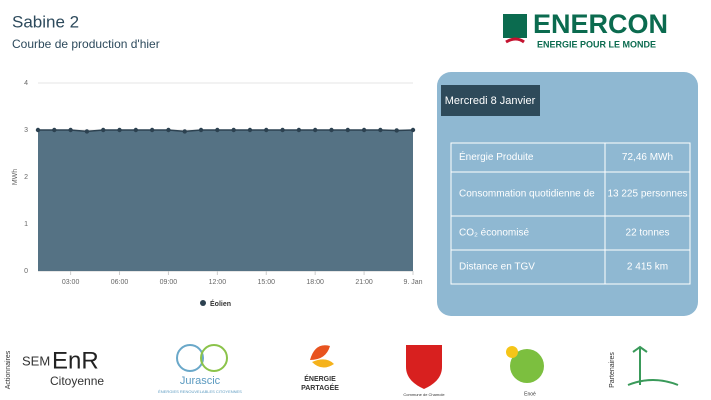 This screenshot has width=711, height=400. Describe the element at coordinates (320, 378) in the screenshot. I see `energie: ÉNERGIE` at that location.